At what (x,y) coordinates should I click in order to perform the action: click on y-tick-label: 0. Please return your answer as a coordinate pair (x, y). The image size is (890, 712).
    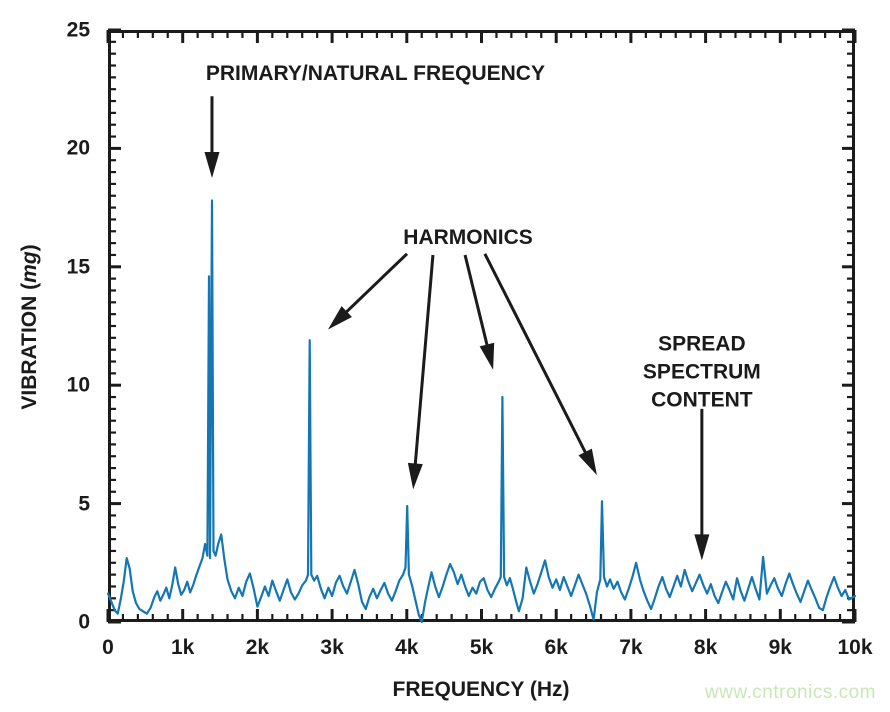
    Looking at the image, I should click on (84, 622).